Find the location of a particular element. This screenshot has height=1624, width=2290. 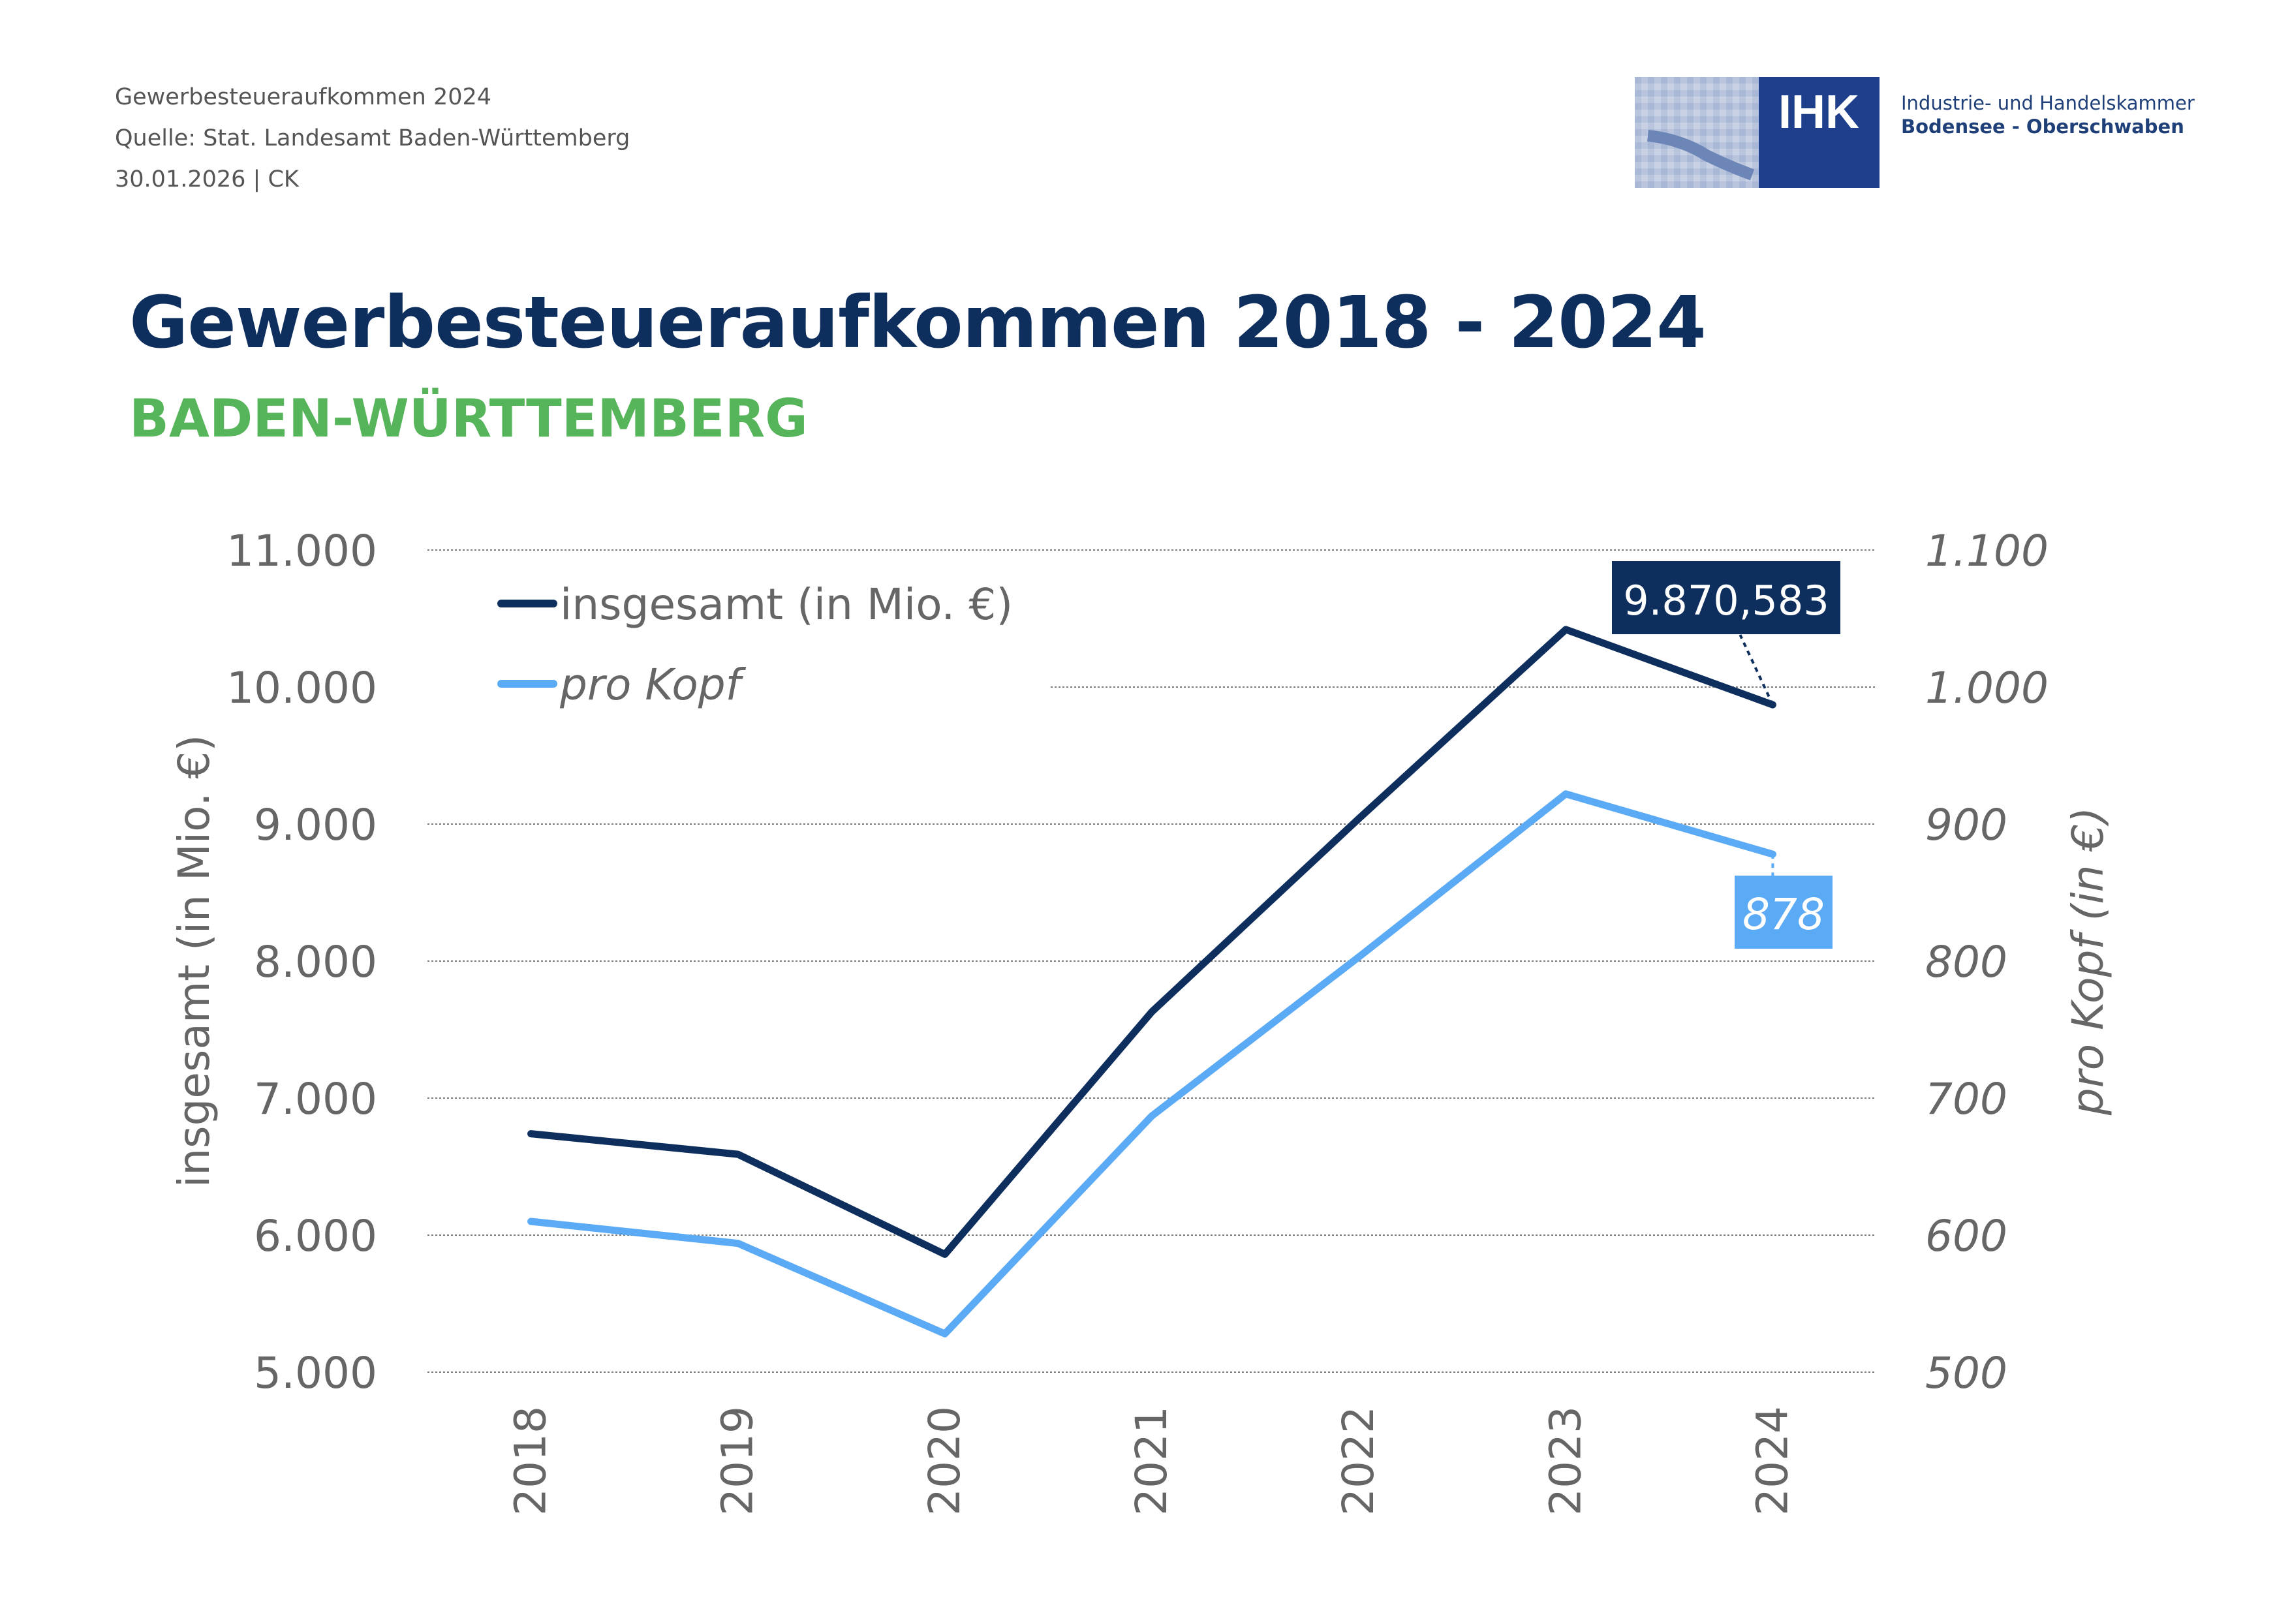

callout-box-per-capita is located at coordinates (1784, 912).